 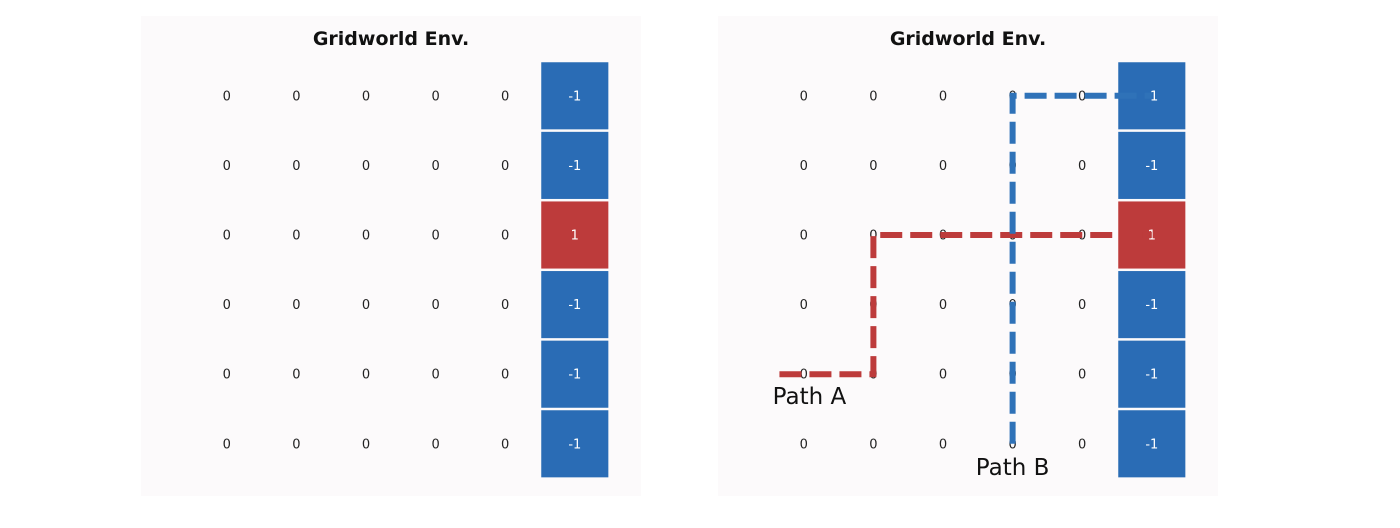 I want to click on path-label-b: Path B, so click(x=1013, y=468).